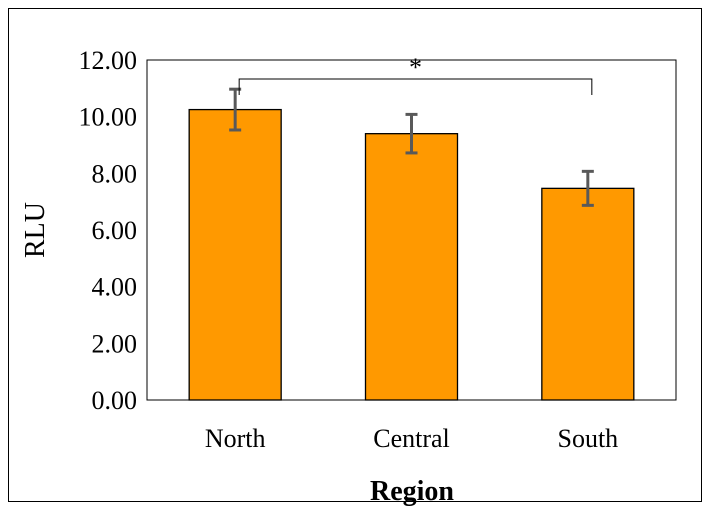 This screenshot has height=507, width=712. What do you see at coordinates (115, 173) in the screenshot?
I see `y-tick-label: 8.00` at bounding box center [115, 173].